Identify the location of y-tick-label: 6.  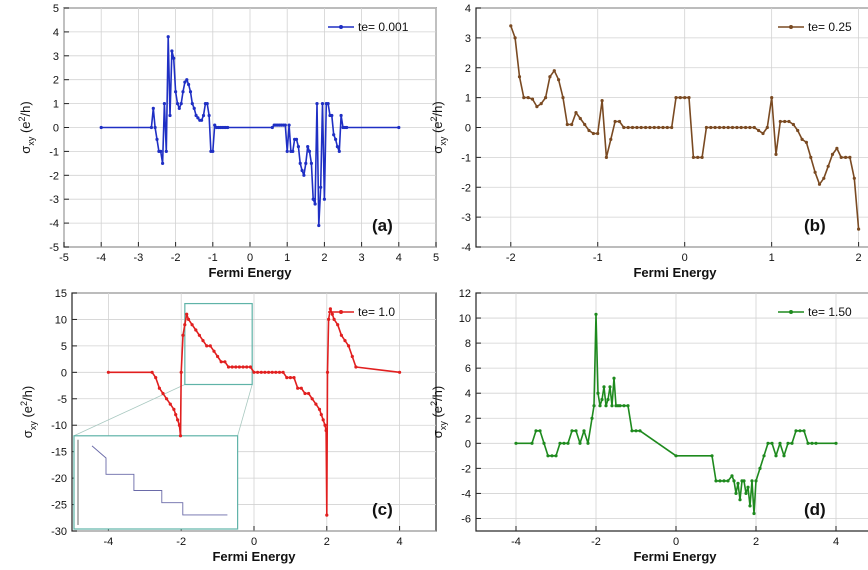
(468, 369).